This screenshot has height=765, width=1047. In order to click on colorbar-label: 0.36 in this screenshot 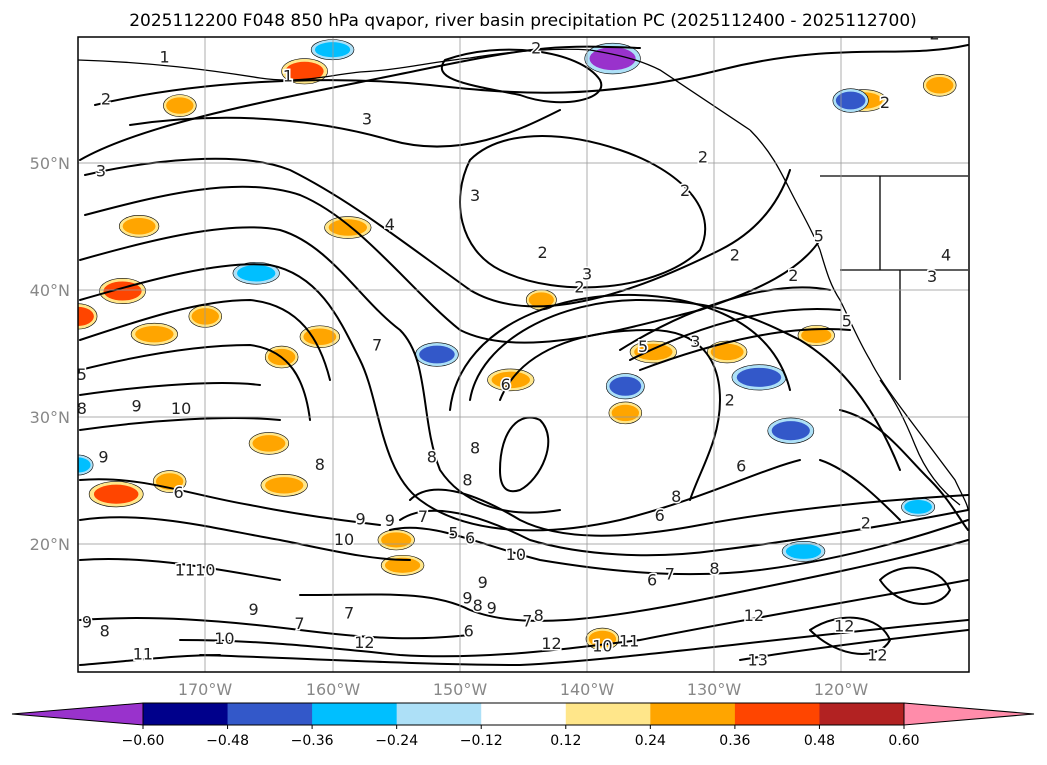, I will do `click(734, 741)`.